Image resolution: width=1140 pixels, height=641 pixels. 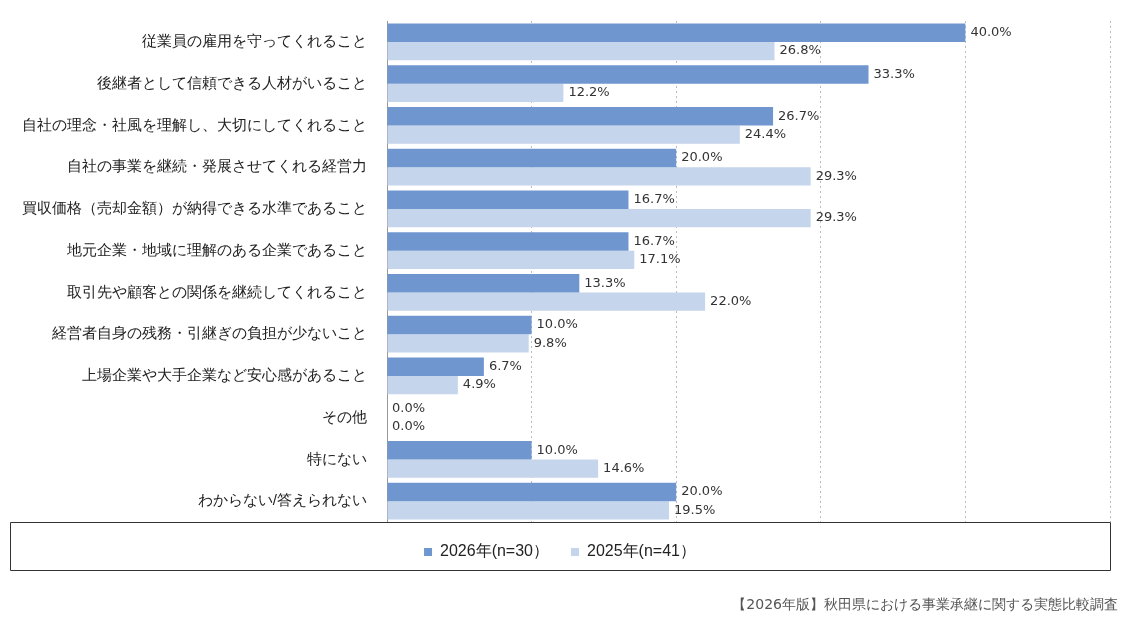 I want to click on data-label: 4.9%, so click(x=479, y=384).